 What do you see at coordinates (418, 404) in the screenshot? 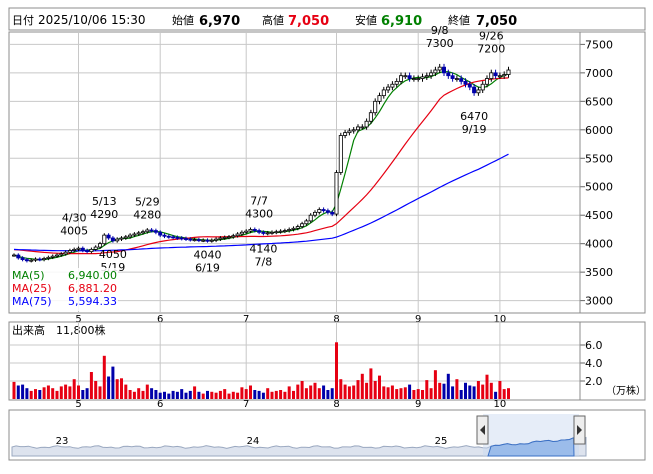
I see `month-label: 9` at bounding box center [418, 404].